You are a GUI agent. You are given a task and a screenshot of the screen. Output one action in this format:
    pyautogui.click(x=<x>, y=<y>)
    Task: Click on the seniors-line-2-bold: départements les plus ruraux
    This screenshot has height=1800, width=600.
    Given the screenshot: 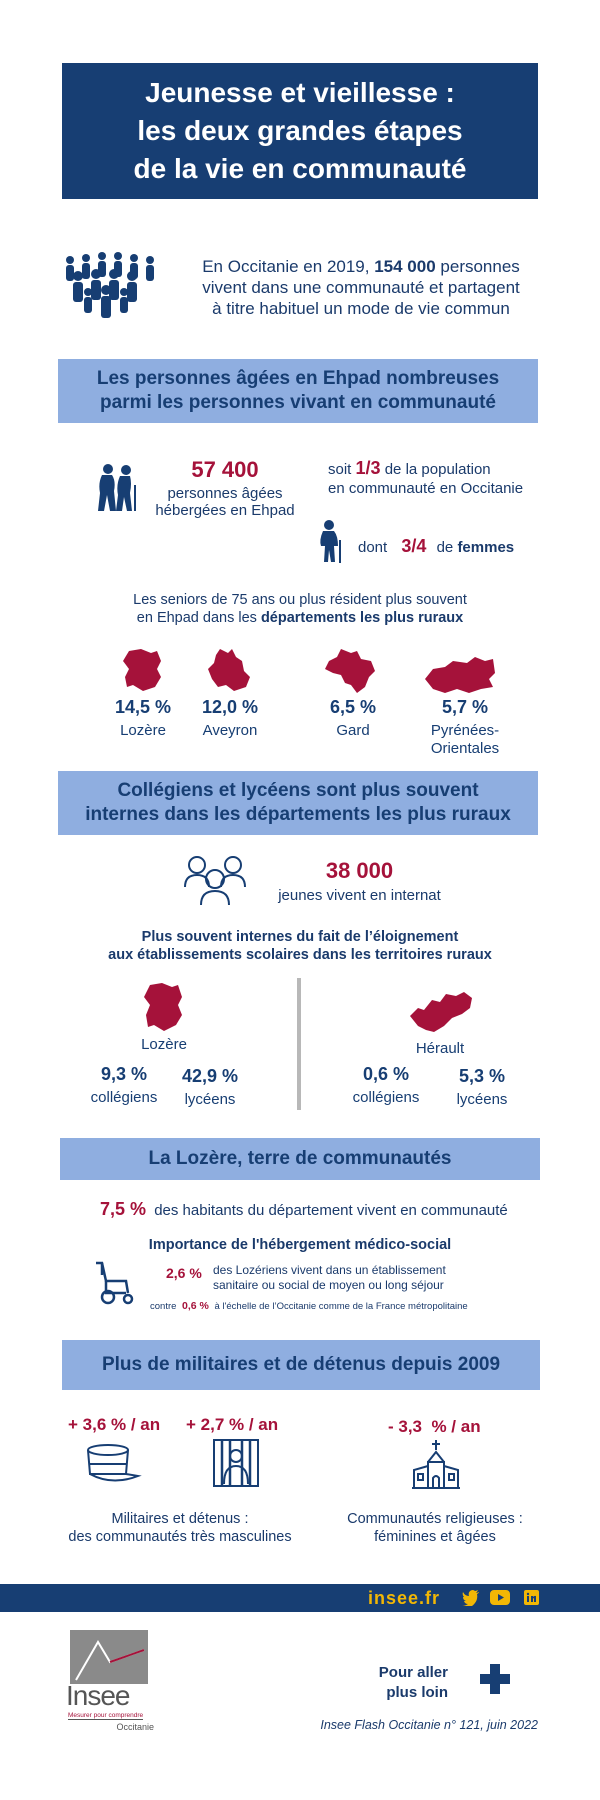 What is the action you would take?
    pyautogui.click(x=362, y=618)
    